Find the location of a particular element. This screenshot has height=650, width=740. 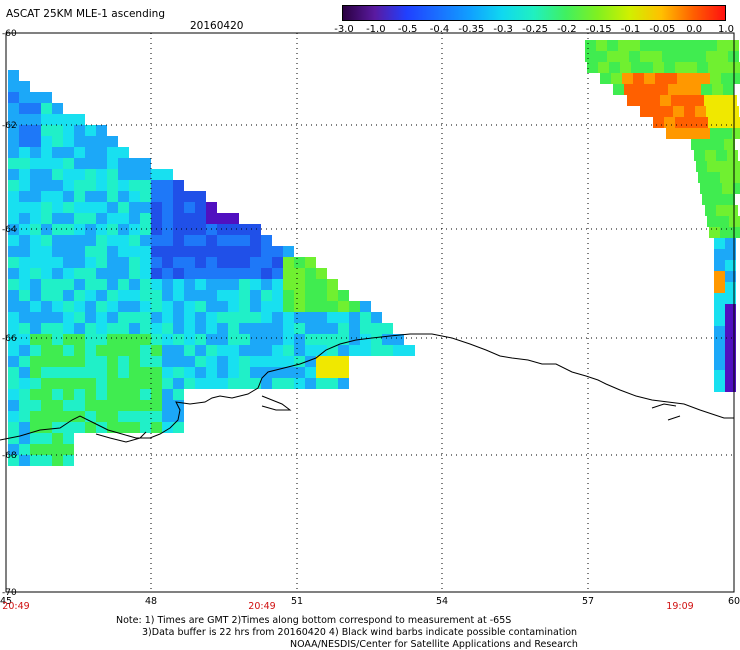

lon-label: 51 is located at coordinates (297, 601).